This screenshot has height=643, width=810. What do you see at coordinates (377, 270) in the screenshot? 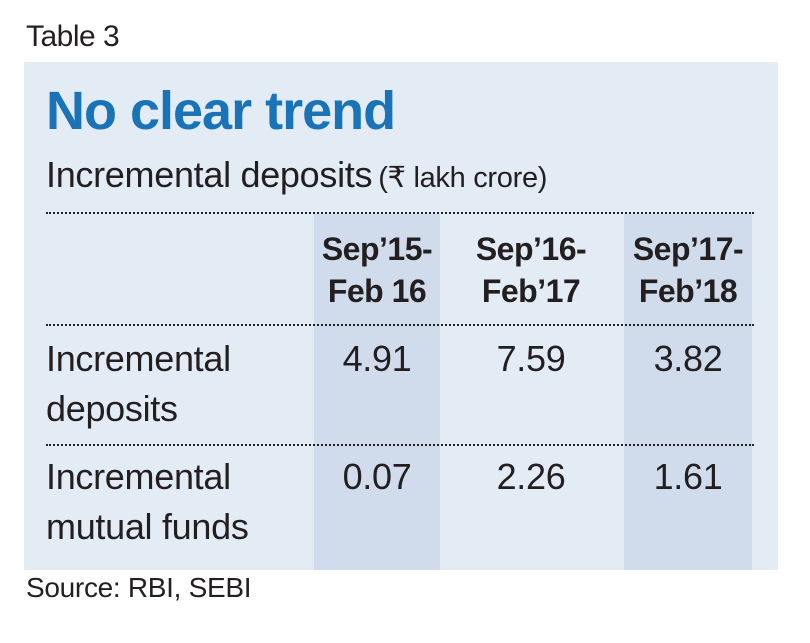
I see `column-header: Sep’15- Feb 16` at bounding box center [377, 270].